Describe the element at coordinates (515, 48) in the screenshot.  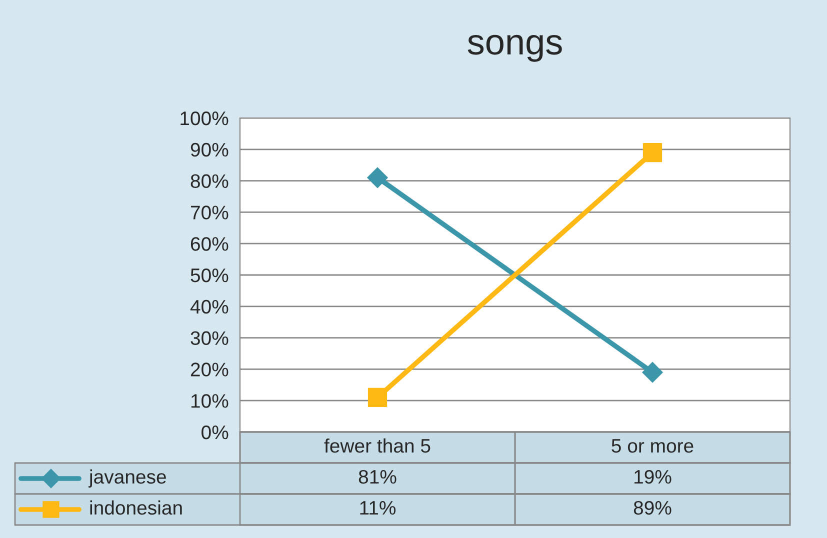
I see `chart-title: songs` at that location.